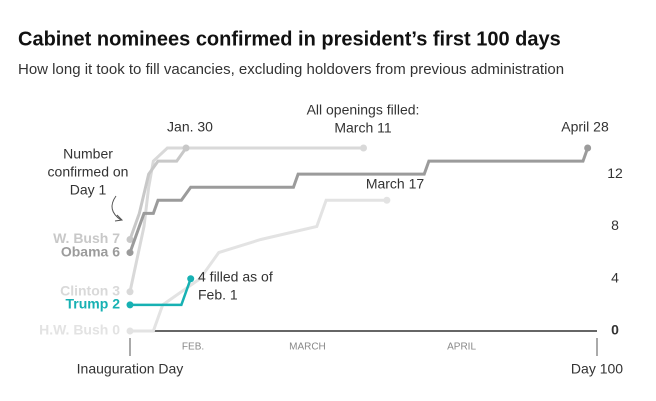 Image resolution: width=656 pixels, height=401 pixels. Describe the element at coordinates (88, 154) in the screenshot. I see `annotation: Number` at that location.